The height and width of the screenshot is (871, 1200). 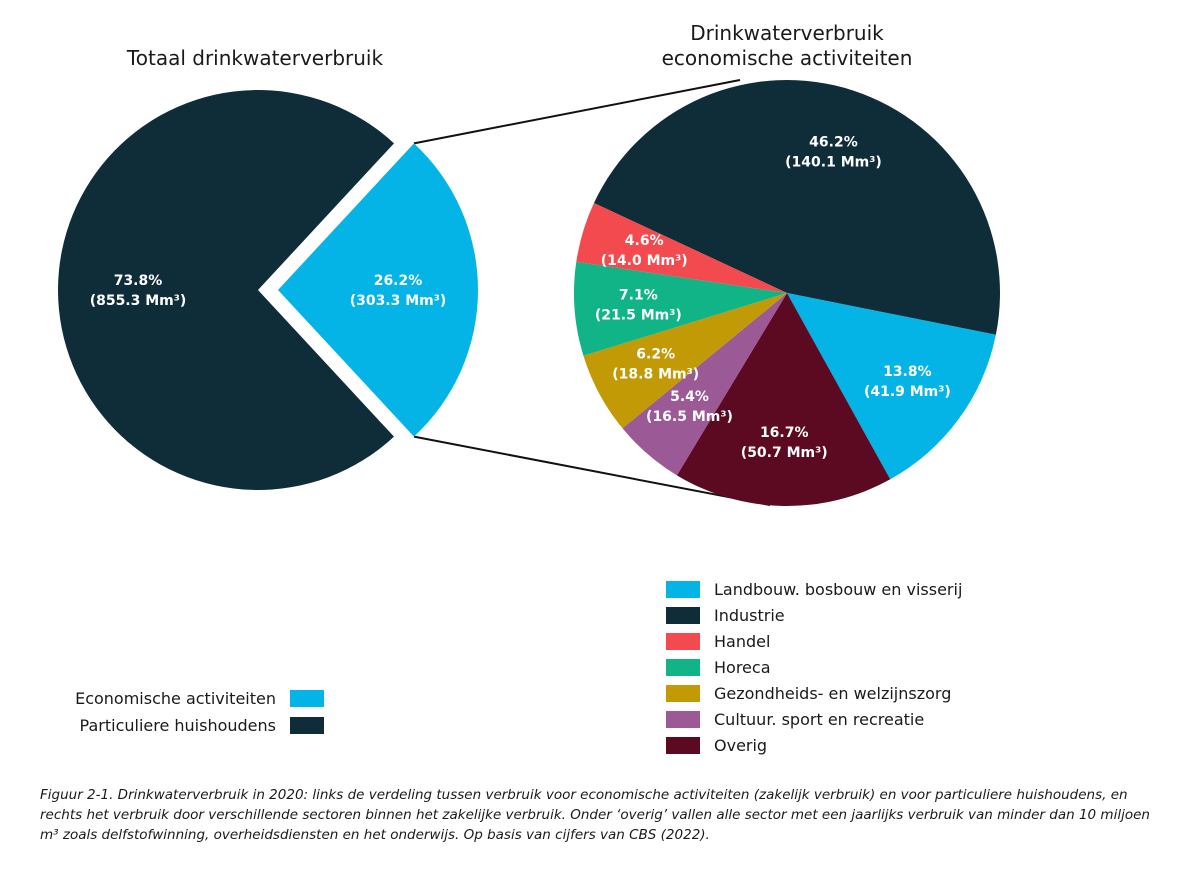 What do you see at coordinates (592, 470) in the screenshot?
I see `connector-line-bottom` at bounding box center [592, 470].